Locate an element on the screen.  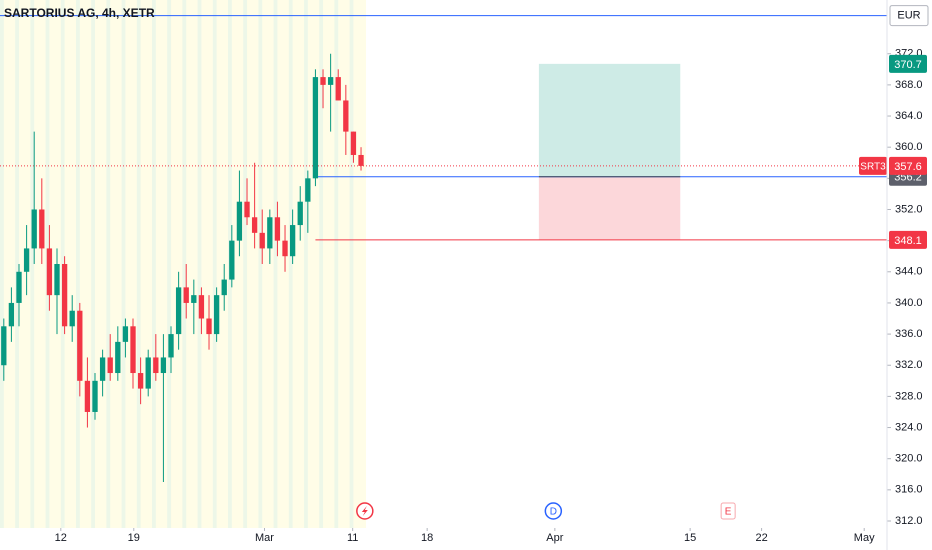
event-label: D is located at coordinates (553, 512).